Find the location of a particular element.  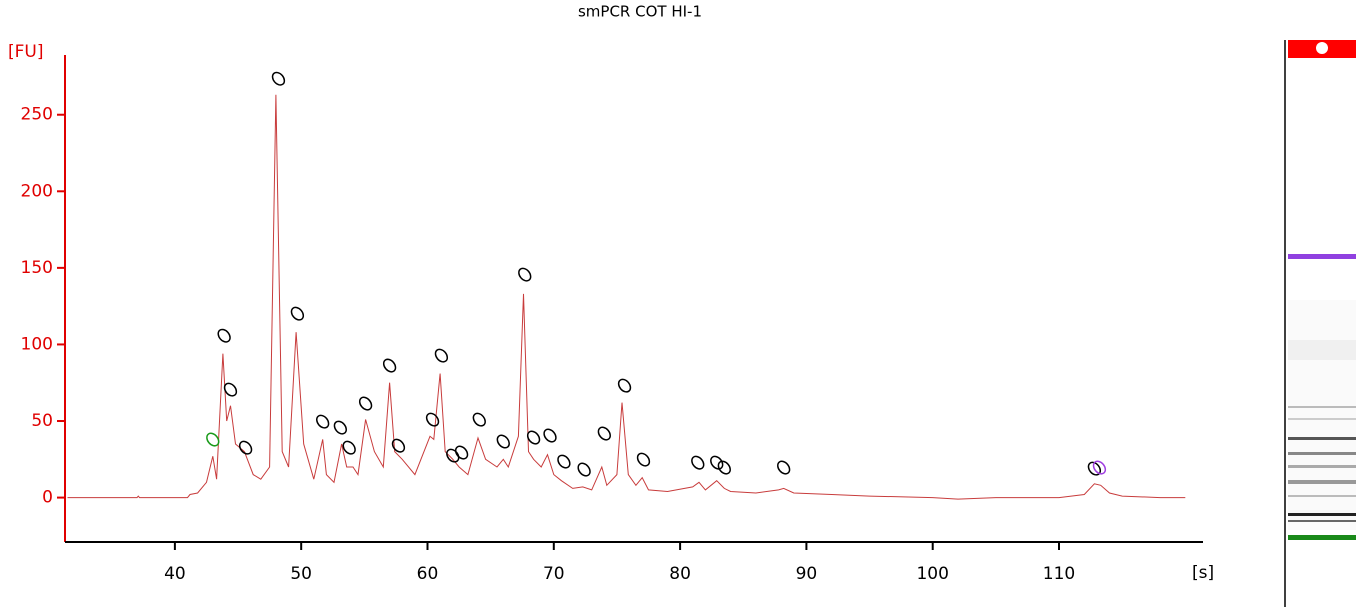

x-tick-label: 40 is located at coordinates (175, 574).